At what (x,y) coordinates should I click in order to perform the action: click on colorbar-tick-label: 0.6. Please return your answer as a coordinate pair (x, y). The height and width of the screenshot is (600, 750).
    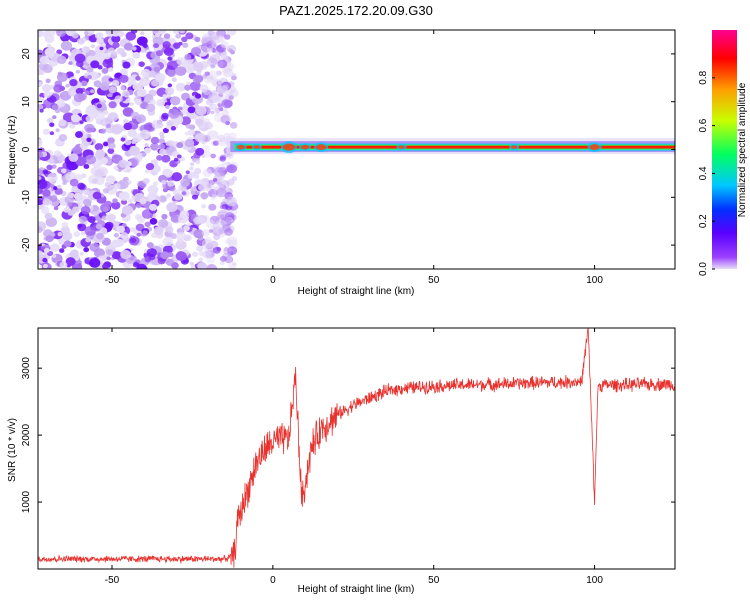
    Looking at the image, I should click on (703, 125).